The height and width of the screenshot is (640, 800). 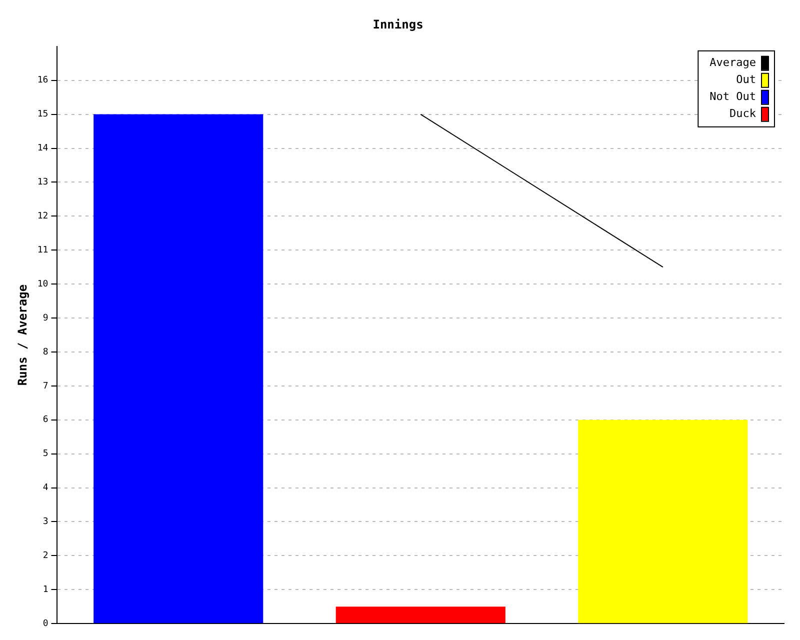 What do you see at coordinates (42, 183) in the screenshot?
I see `y-tick-label: 13` at bounding box center [42, 183].